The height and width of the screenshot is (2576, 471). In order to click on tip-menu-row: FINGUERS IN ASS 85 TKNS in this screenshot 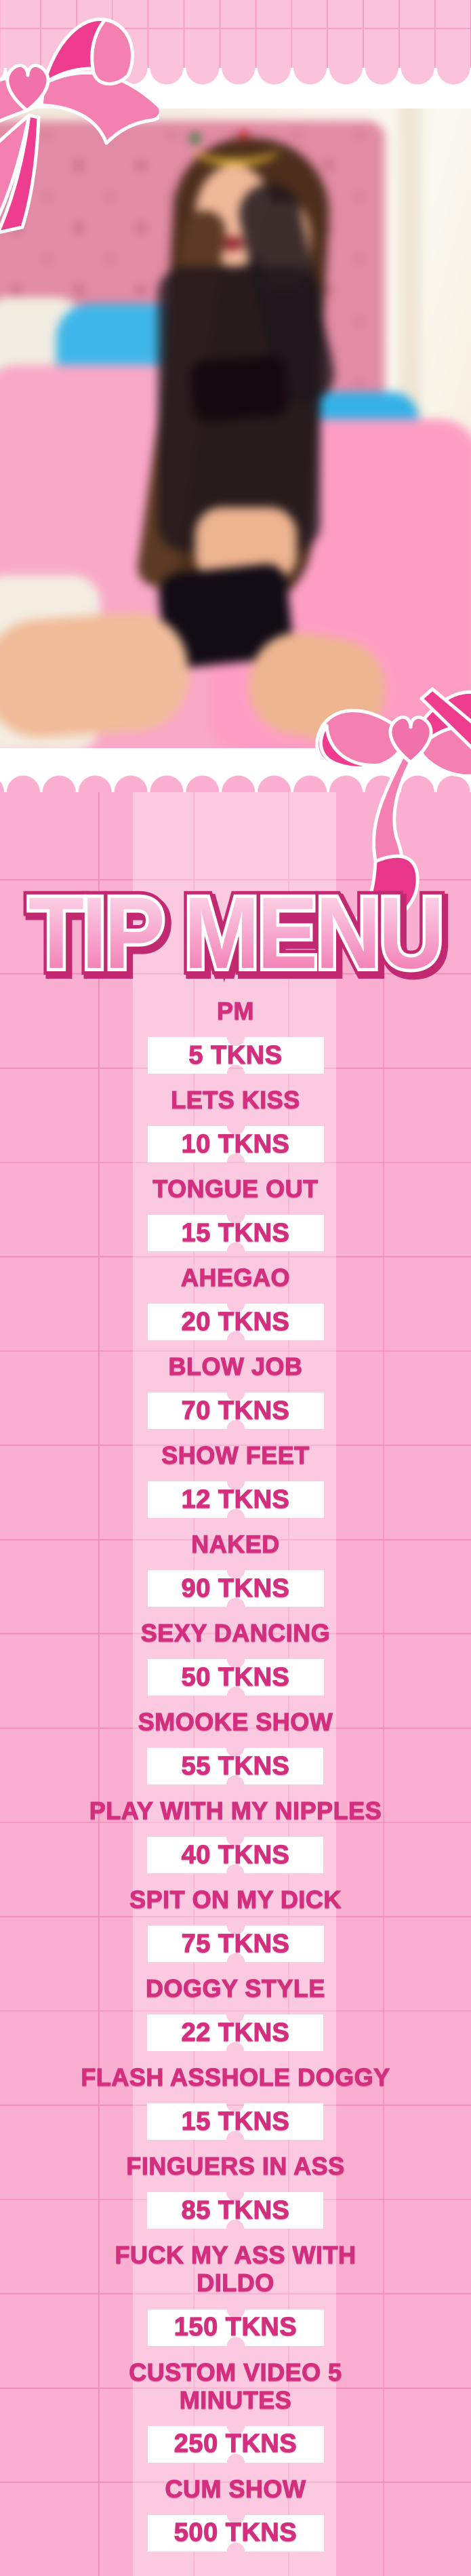, I will do `click(235, 2190)`.